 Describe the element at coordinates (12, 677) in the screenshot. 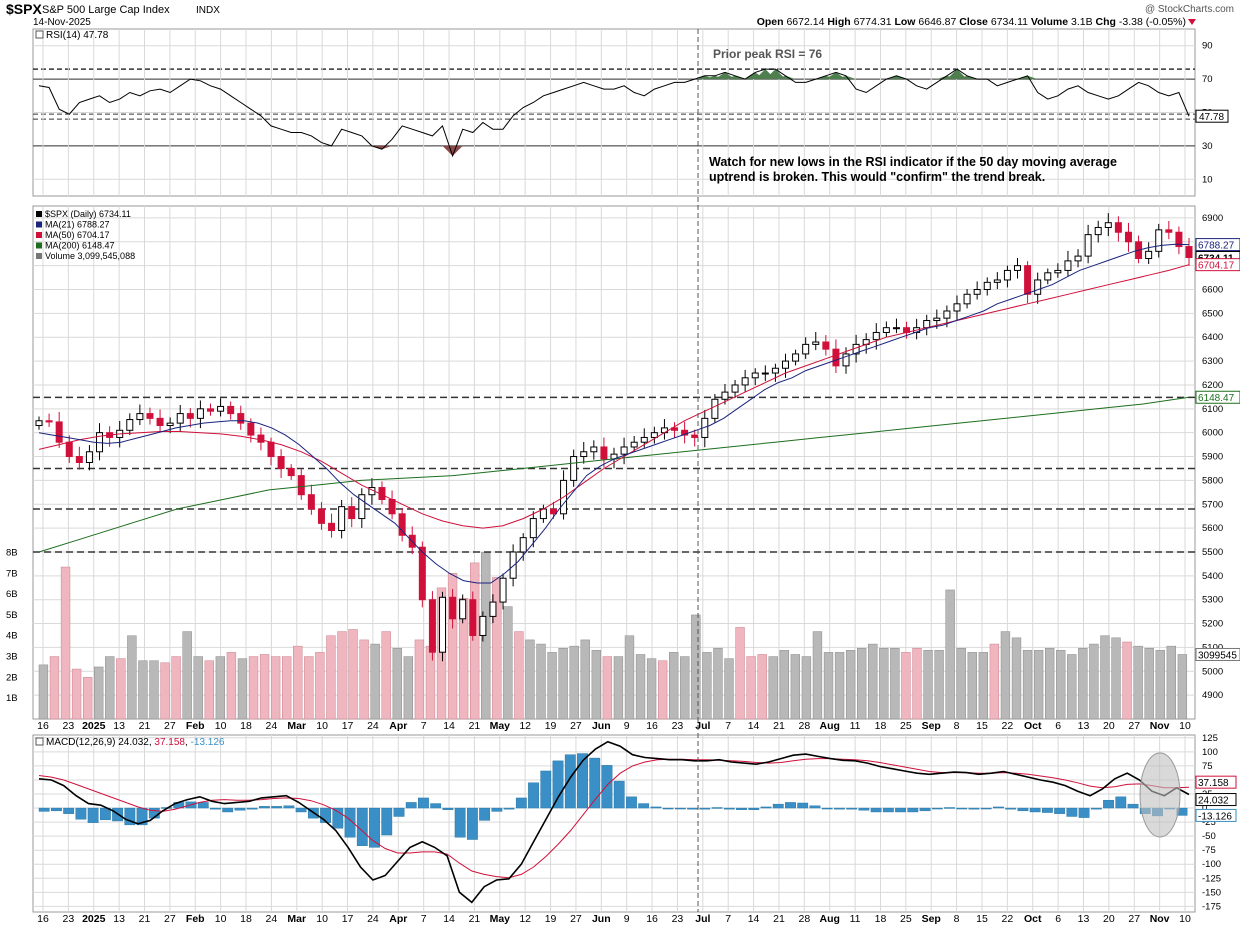

I see `volume-y-tick: 2B` at that location.